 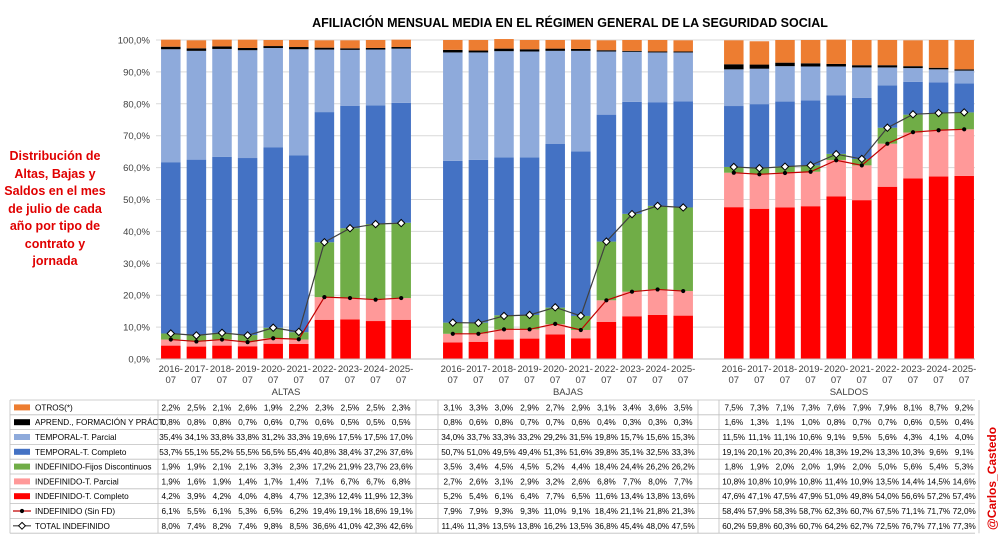 I want to click on x-tick-label: 2022-, so click(x=324, y=369).